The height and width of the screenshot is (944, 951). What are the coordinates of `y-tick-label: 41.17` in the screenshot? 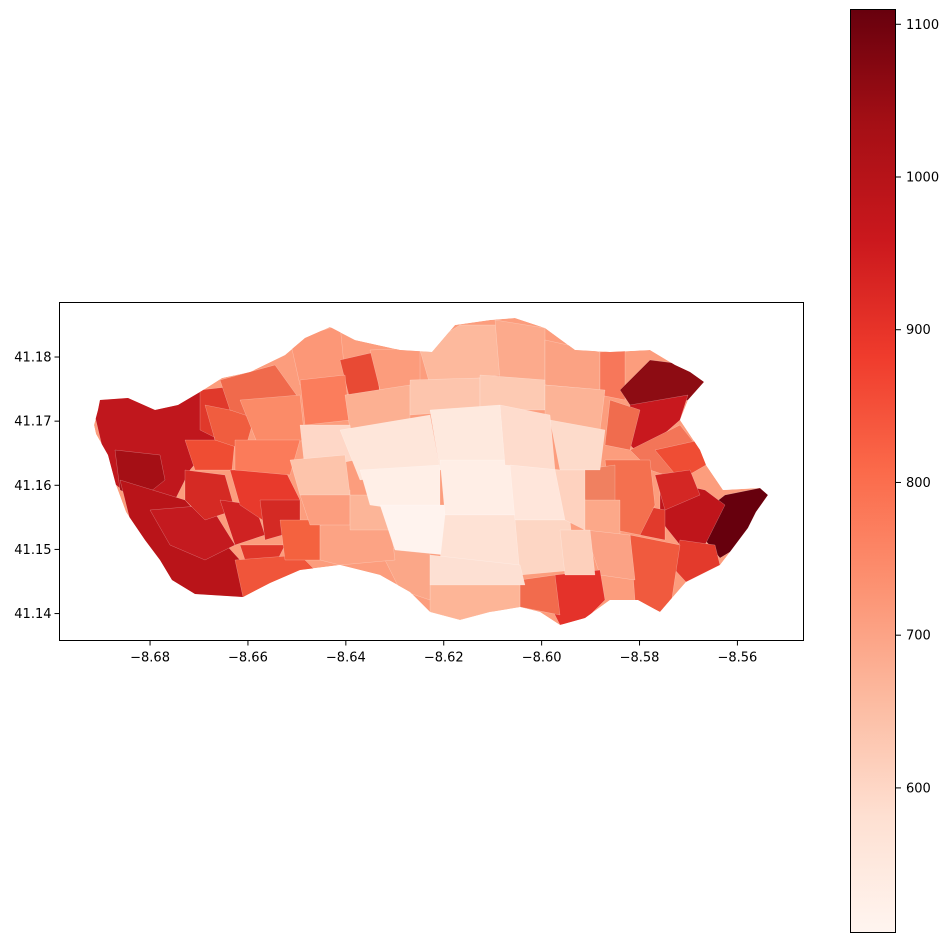 It's located at (32, 422).